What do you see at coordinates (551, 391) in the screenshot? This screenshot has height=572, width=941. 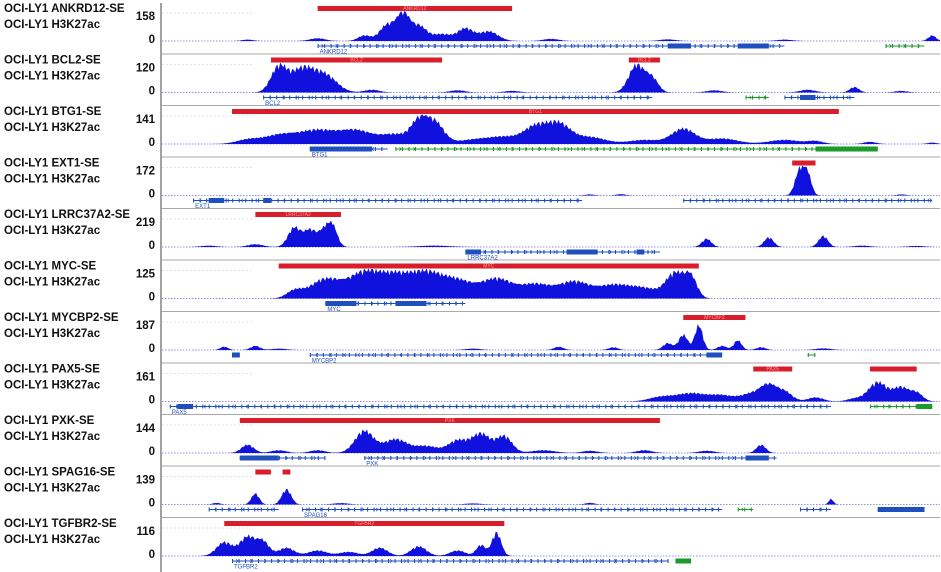 I see `h3k27ac-signal` at bounding box center [551, 391].